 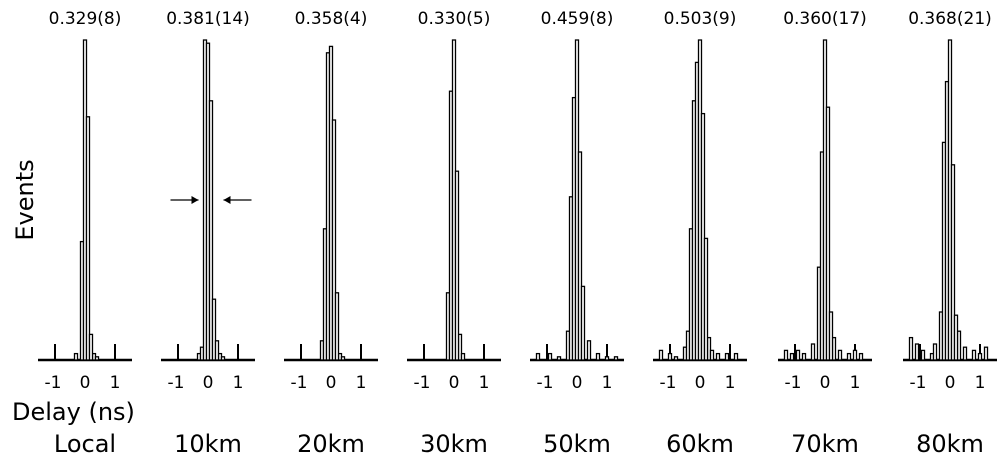 I want to click on histogram-panel: 0.329(8) -1 0 1 Local, so click(x=85, y=233).